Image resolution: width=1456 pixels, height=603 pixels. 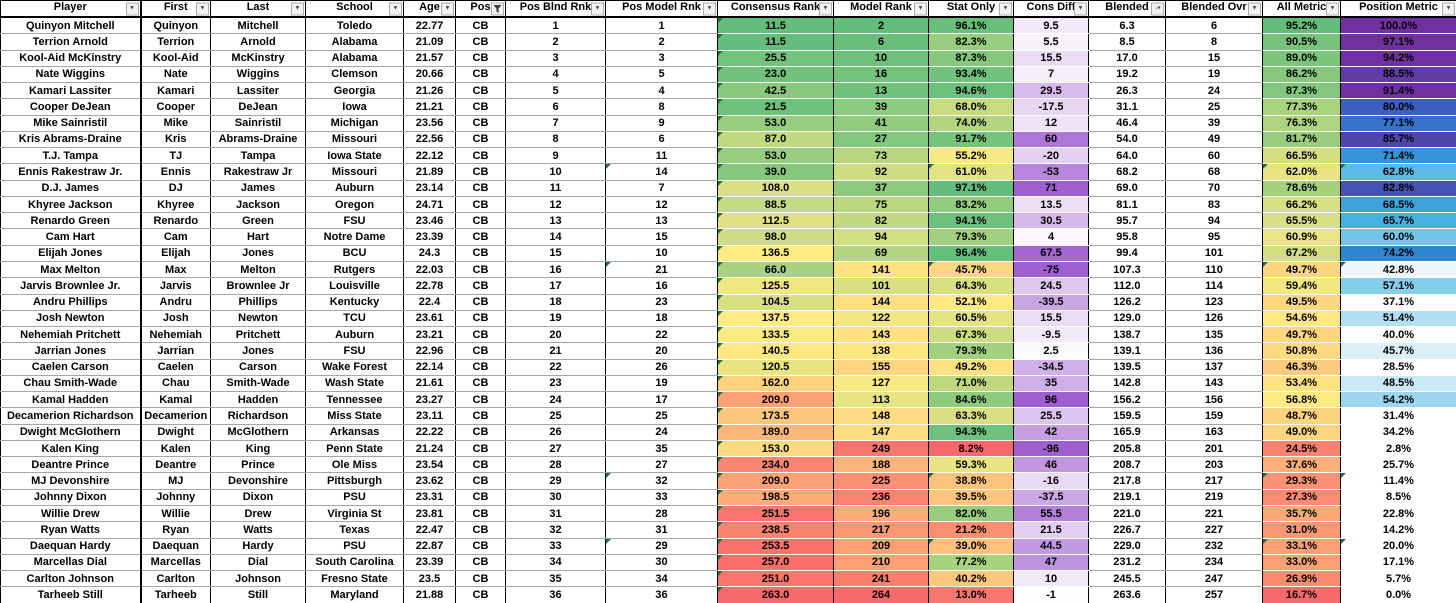 I want to click on cell-model_rank: 2, so click(x=881, y=26).